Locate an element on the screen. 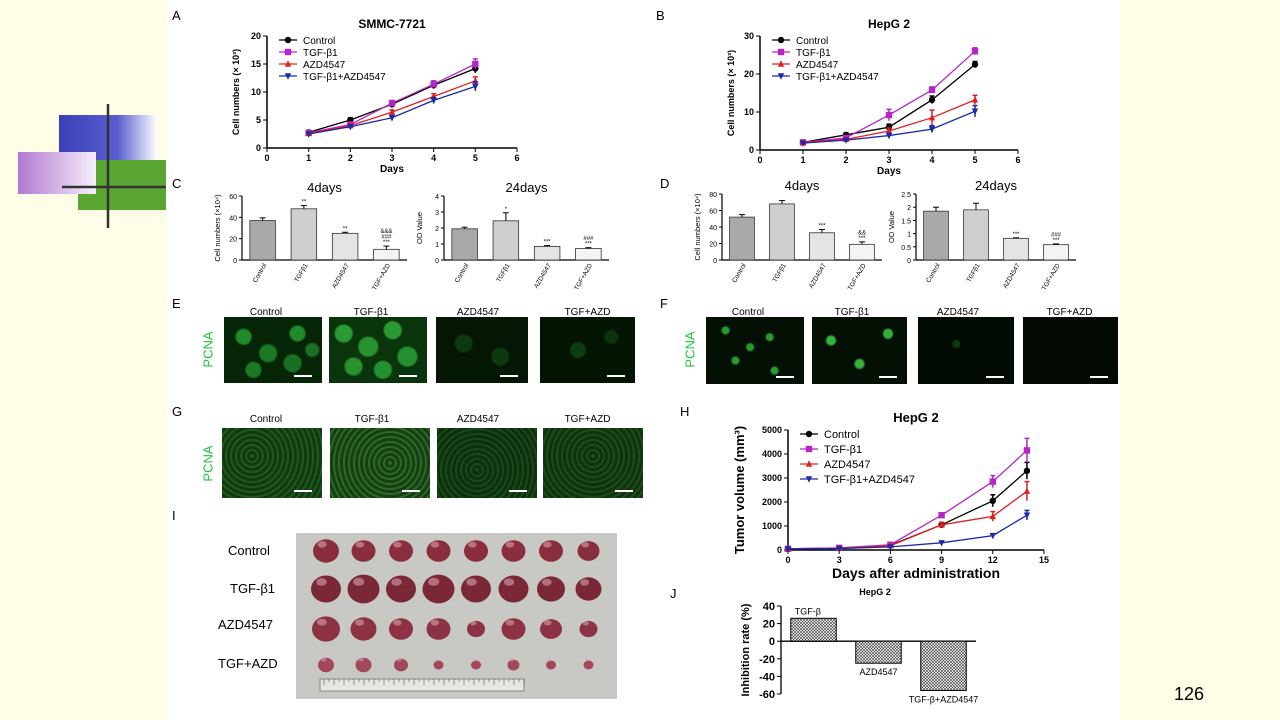  significance-mark: ### is located at coordinates (588, 239).